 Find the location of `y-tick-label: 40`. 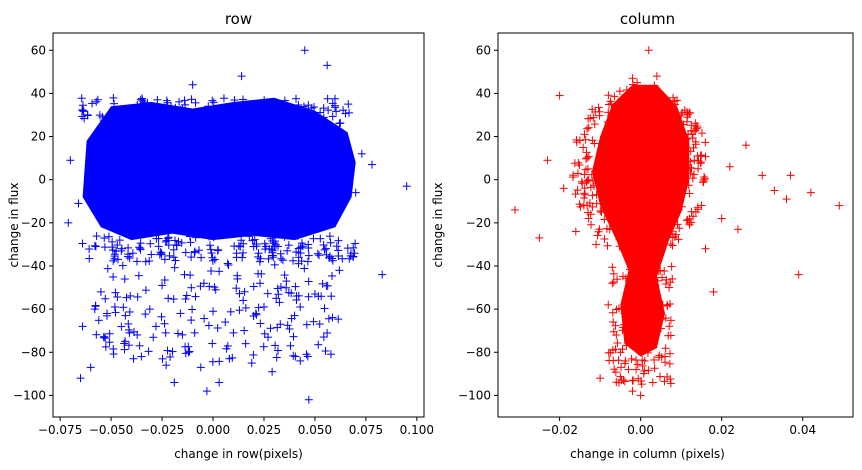

y-tick-label: 40 is located at coordinates (483, 93).